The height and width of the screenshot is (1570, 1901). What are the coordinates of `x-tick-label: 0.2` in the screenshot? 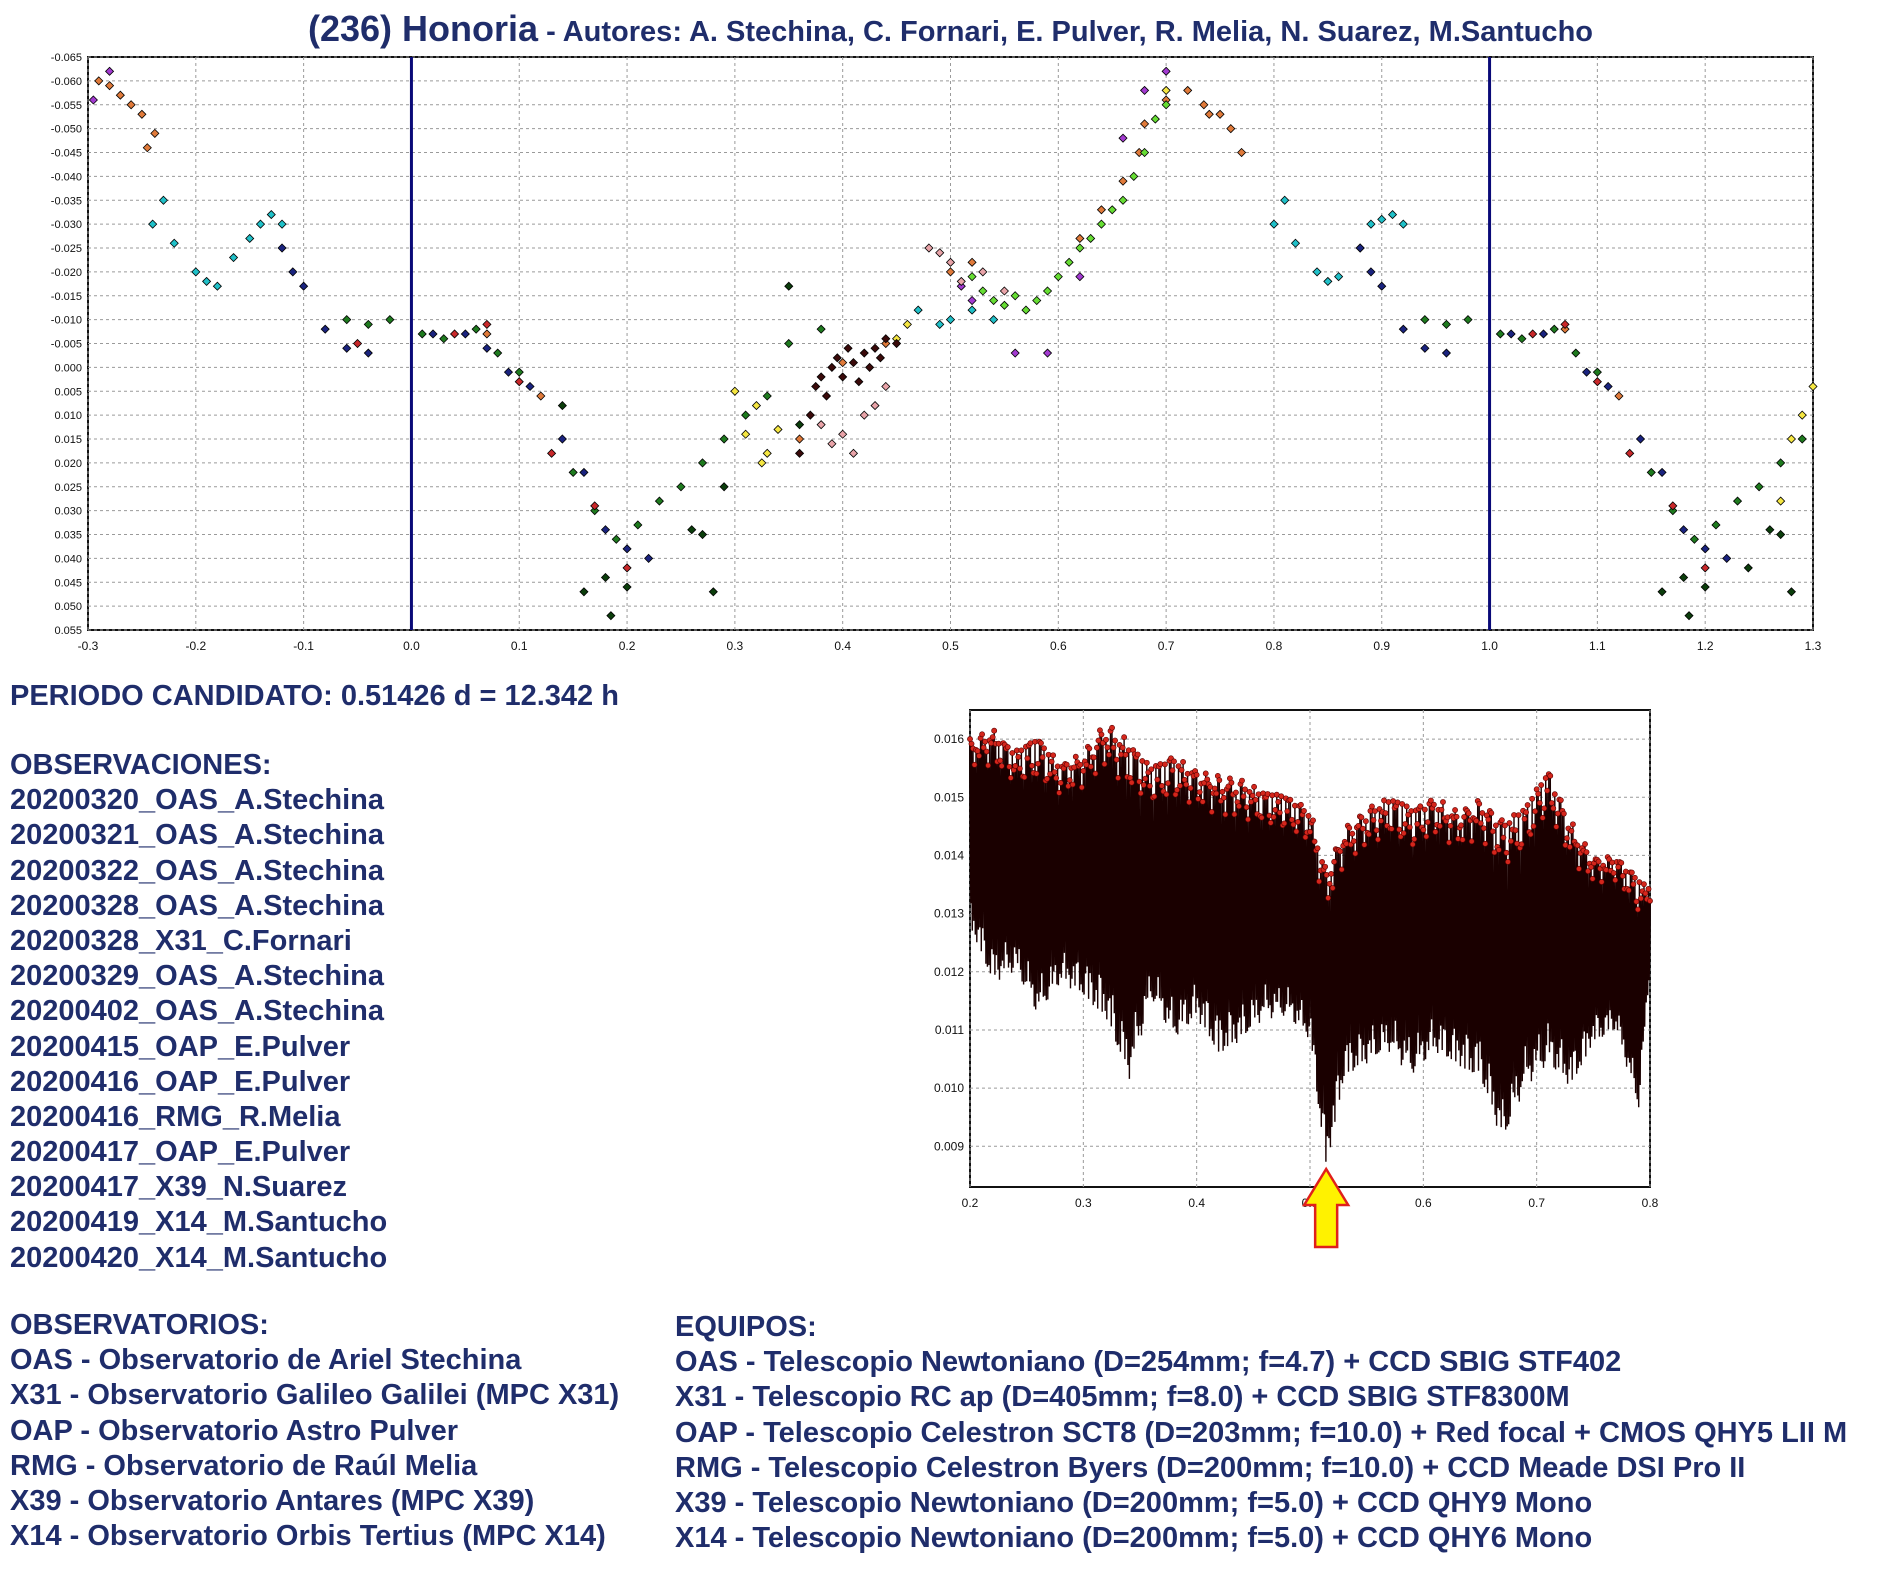 It's located at (970, 1203).